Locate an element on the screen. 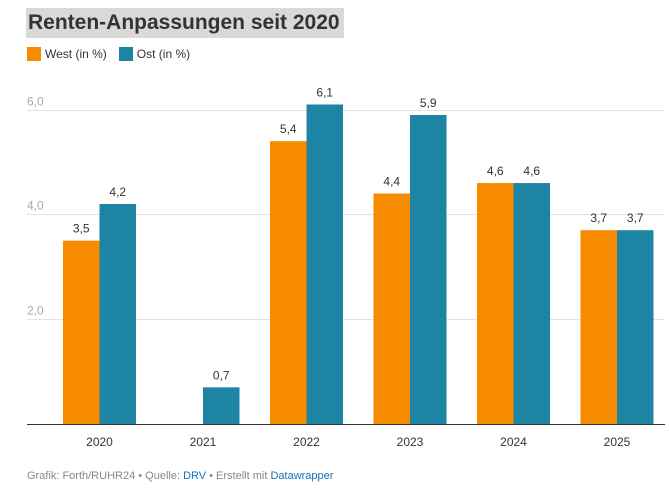 This screenshot has width=669, height=493. legend-item-west: West (in %) is located at coordinates (67, 54).